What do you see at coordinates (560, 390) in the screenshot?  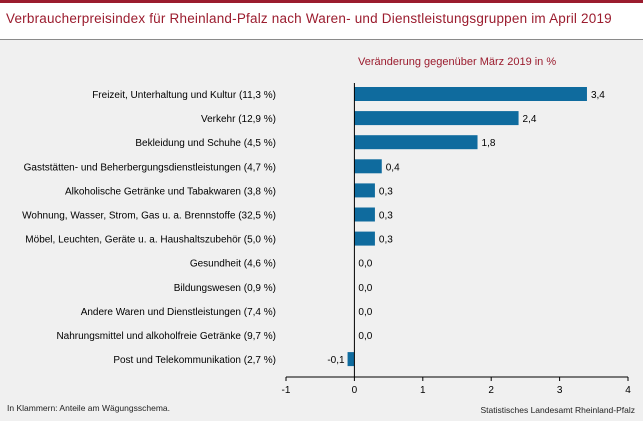 I see `x-tick-label: 3` at bounding box center [560, 390].